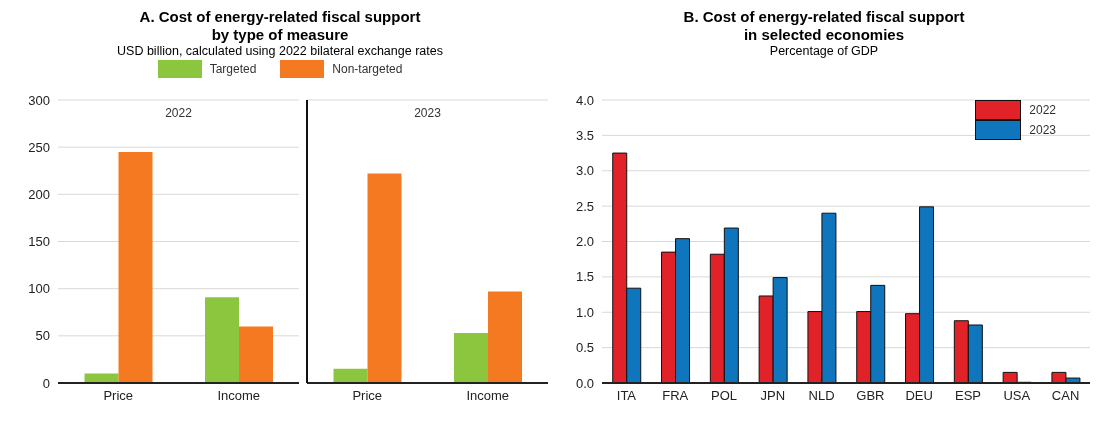 This screenshot has height=439, width=1104. Describe the element at coordinates (968, 396) in the screenshot. I see `x-tick-label: ESP` at that location.